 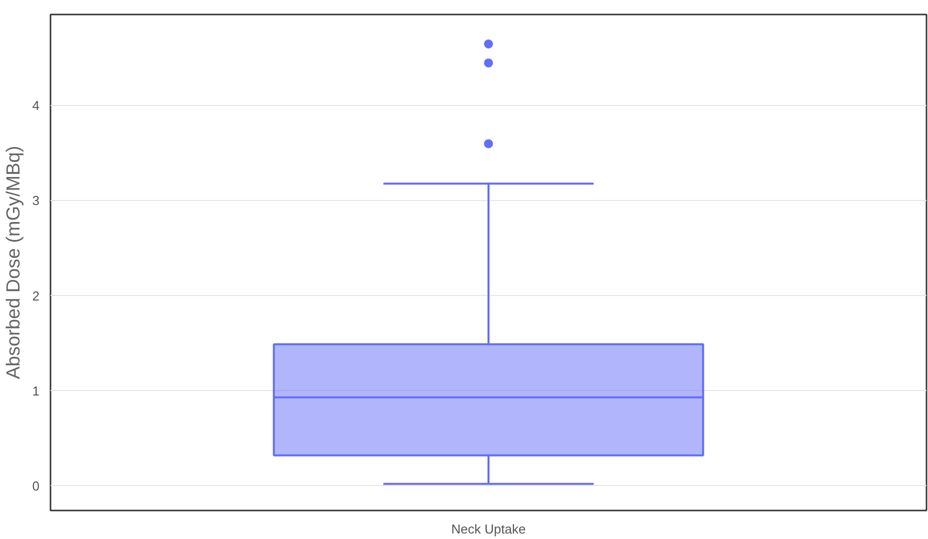 What do you see at coordinates (13, 263) in the screenshot?
I see `y-axis-title: Absorbed Dose (mGy/MBq)` at bounding box center [13, 263].